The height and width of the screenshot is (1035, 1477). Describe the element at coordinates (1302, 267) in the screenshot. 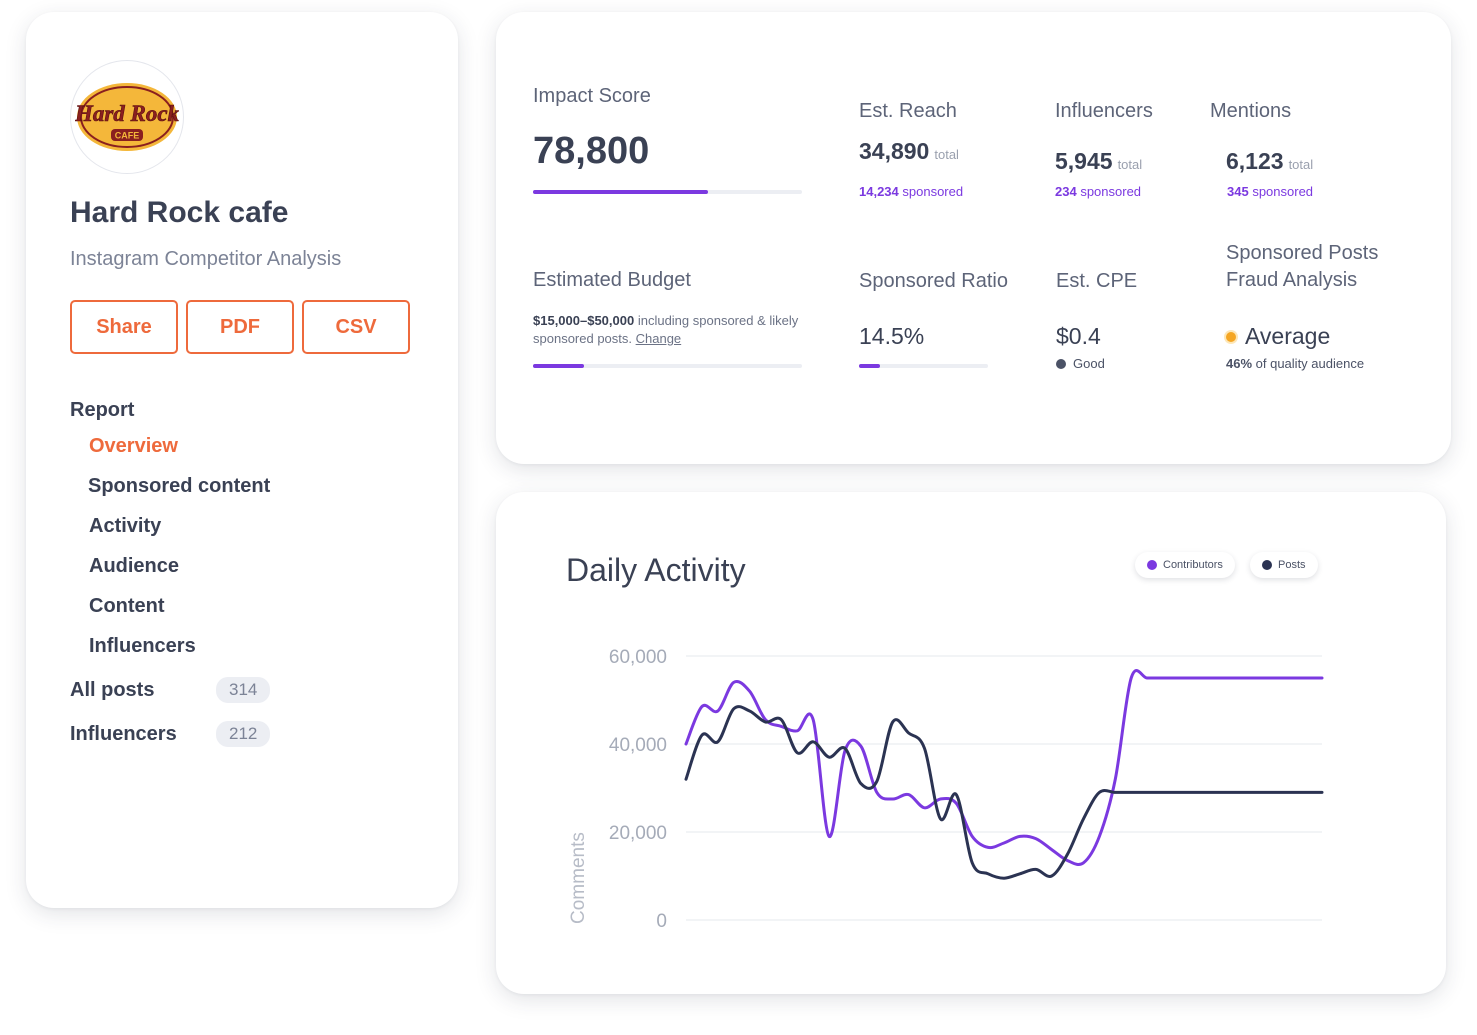

I see `fraud-analysis-label: Sponsored Posts Fraud Analysis` at that location.